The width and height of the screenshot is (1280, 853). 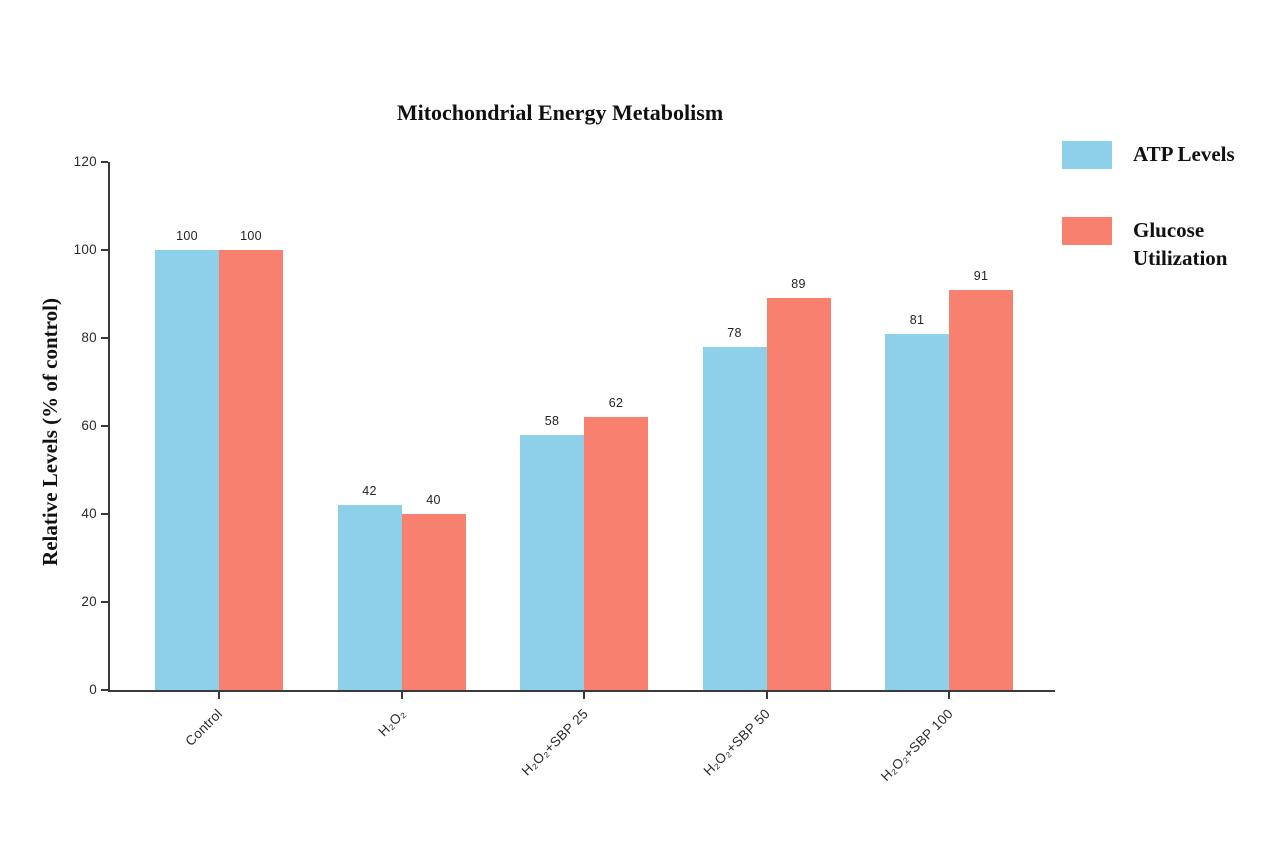 What do you see at coordinates (89, 601) in the screenshot?
I see `y-tick-label: 20` at bounding box center [89, 601].